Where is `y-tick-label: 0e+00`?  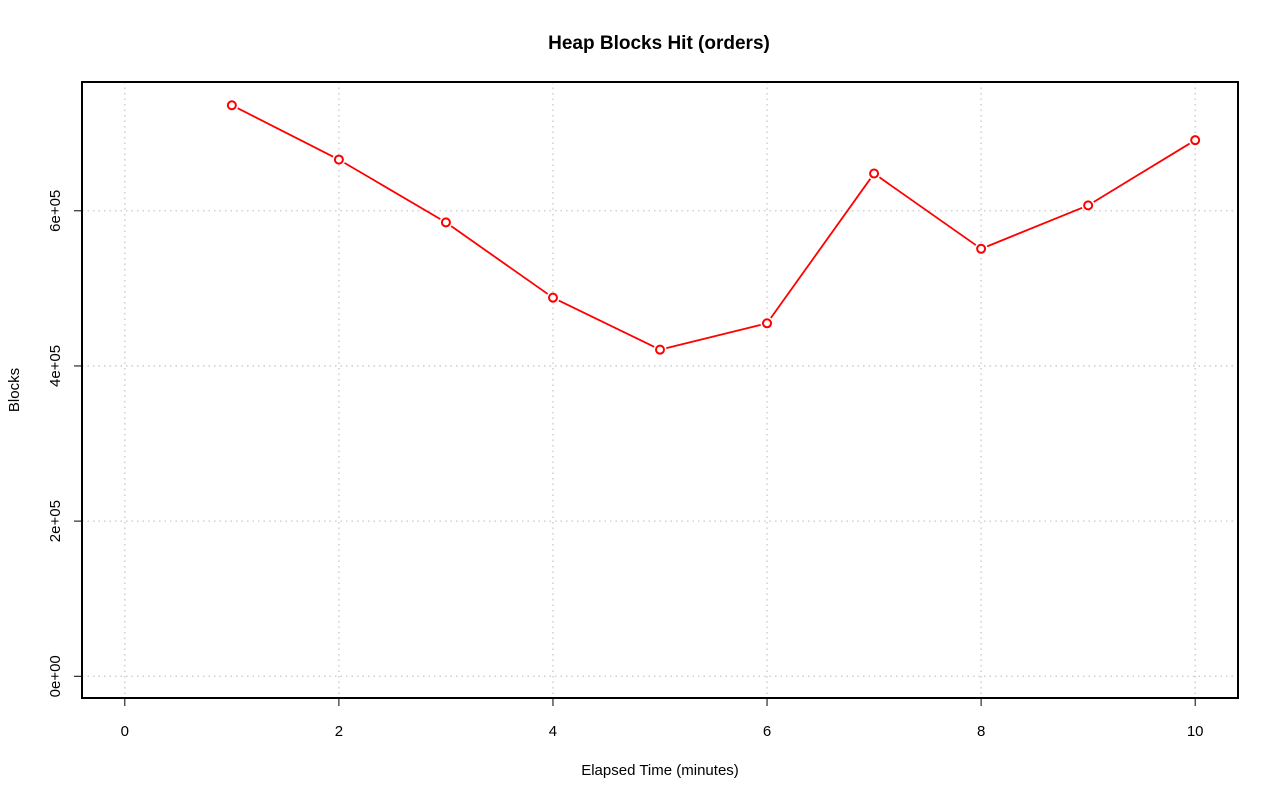
y-tick-label: 0e+00 is located at coordinates (55, 676).